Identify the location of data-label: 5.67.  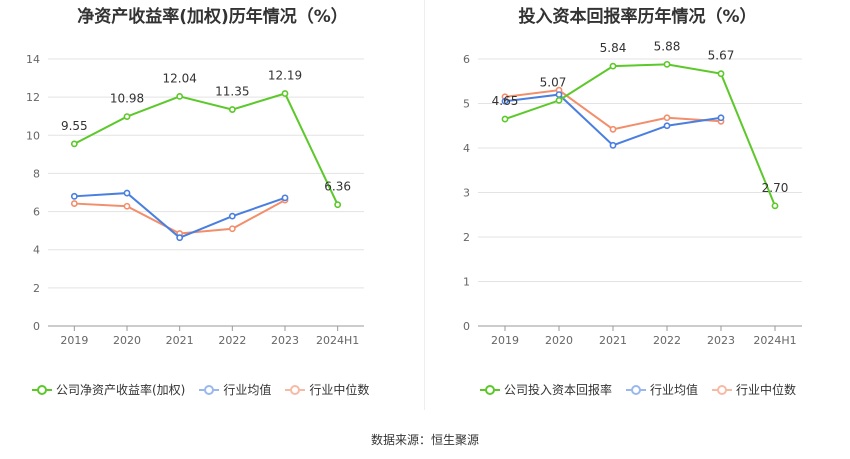
(721, 56).